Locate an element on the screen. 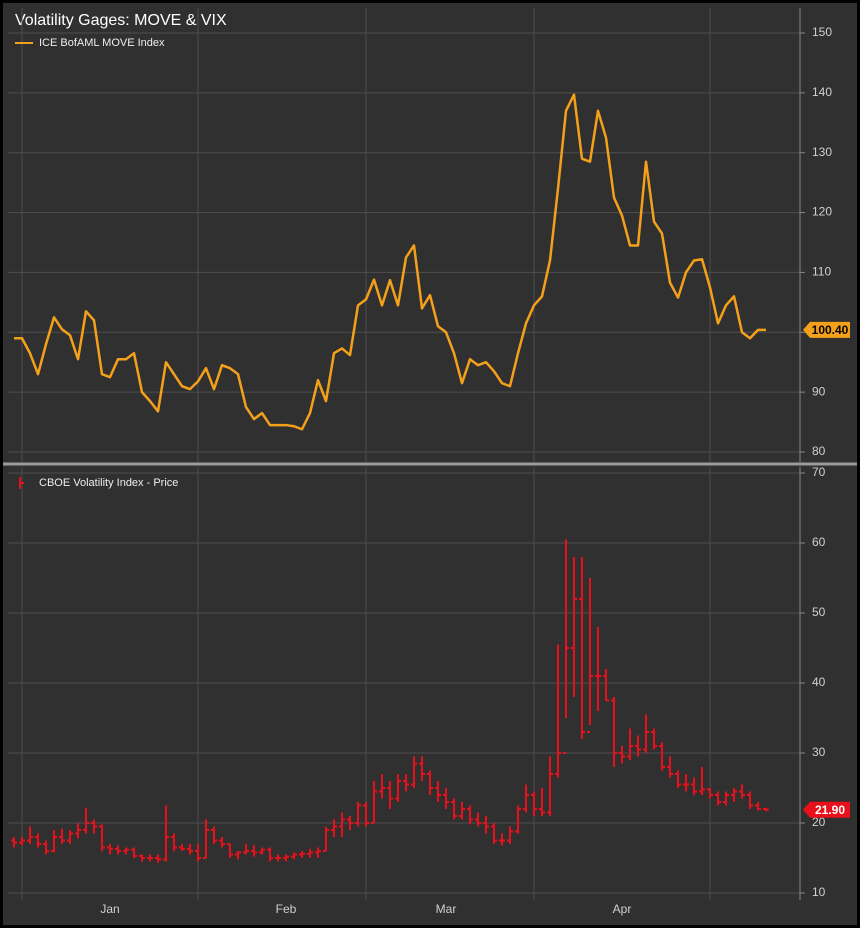 This screenshot has height=928, width=860. x-tick-label: Apr is located at coordinates (622, 909).